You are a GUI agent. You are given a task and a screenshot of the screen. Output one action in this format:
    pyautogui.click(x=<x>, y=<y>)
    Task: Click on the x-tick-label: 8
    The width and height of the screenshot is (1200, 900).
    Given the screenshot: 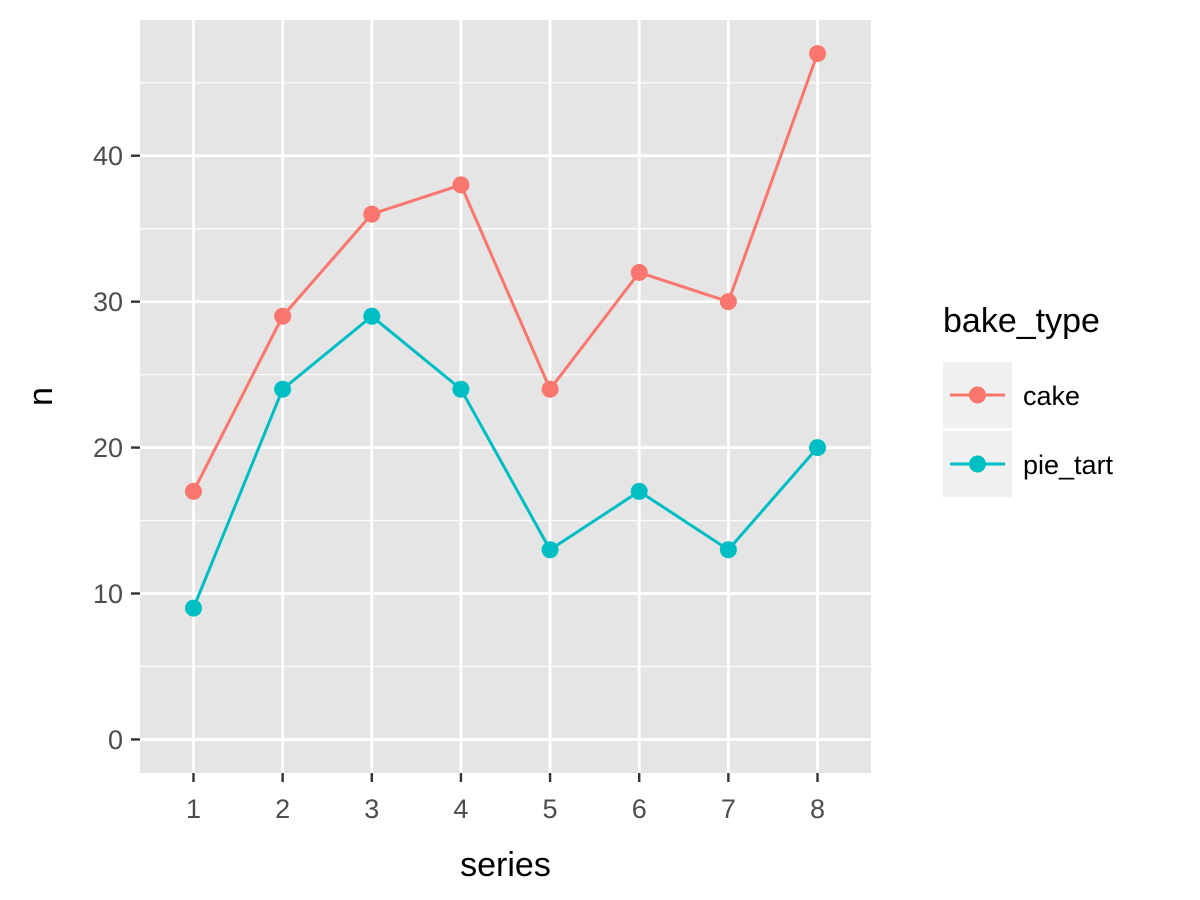 What is the action you would take?
    pyautogui.click(x=817, y=809)
    